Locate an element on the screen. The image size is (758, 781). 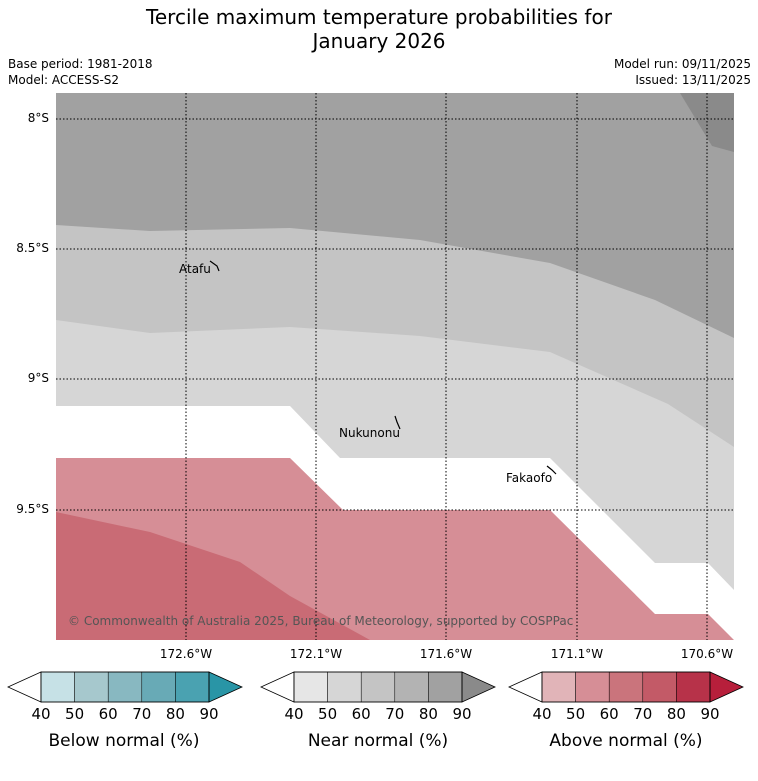
lon-label: 171.1°W is located at coordinates (577, 654).